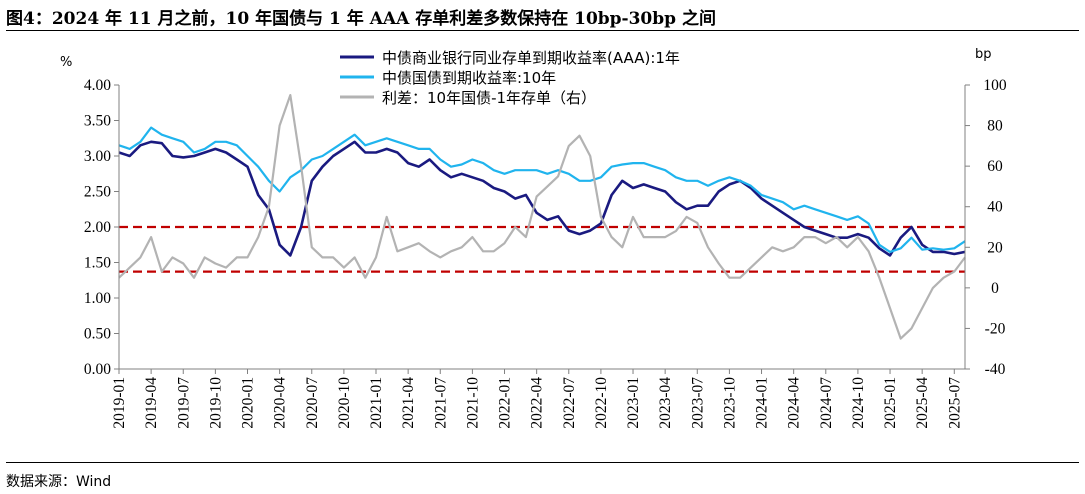  What do you see at coordinates (890, 403) in the screenshot?
I see `x-tick-label: 2025-01` at bounding box center [890, 403].